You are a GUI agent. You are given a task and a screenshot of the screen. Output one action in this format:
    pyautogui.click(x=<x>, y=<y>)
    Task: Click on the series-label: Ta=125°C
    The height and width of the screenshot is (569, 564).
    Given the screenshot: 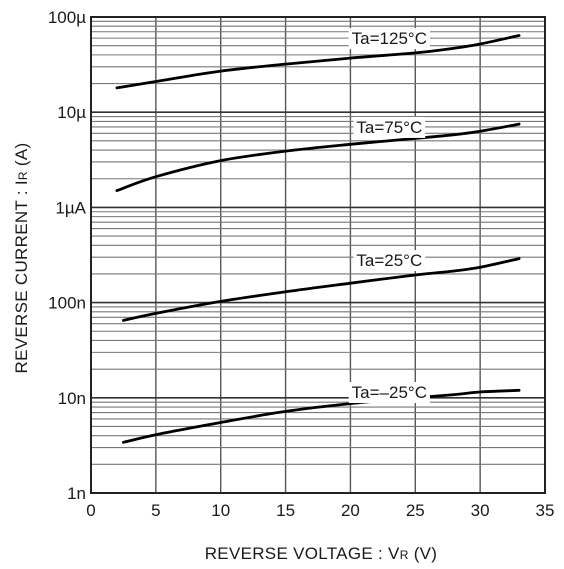 What is the action you would take?
    pyautogui.click(x=389, y=38)
    